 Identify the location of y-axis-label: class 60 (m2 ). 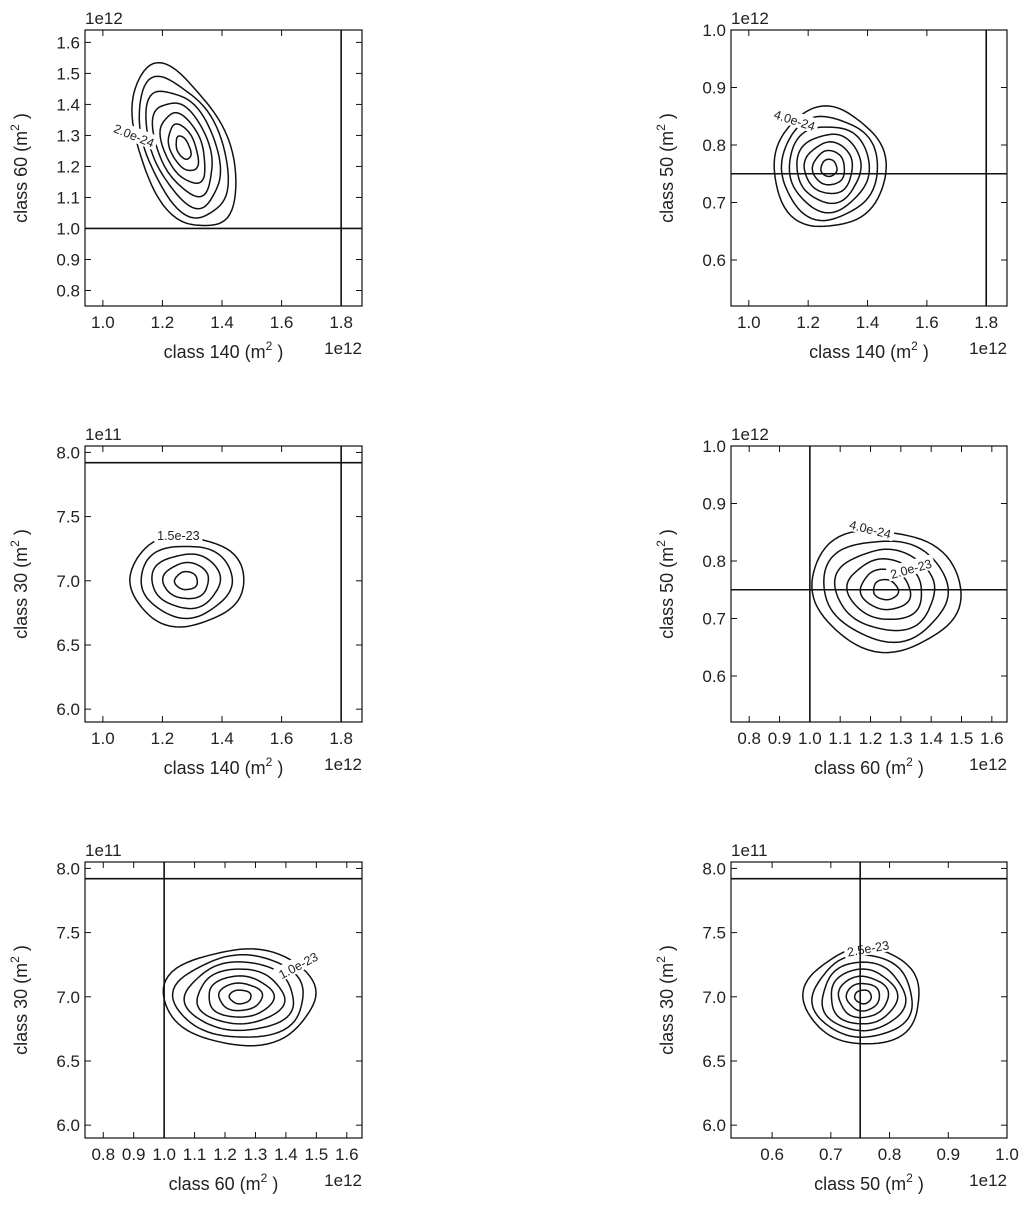
(19, 168).